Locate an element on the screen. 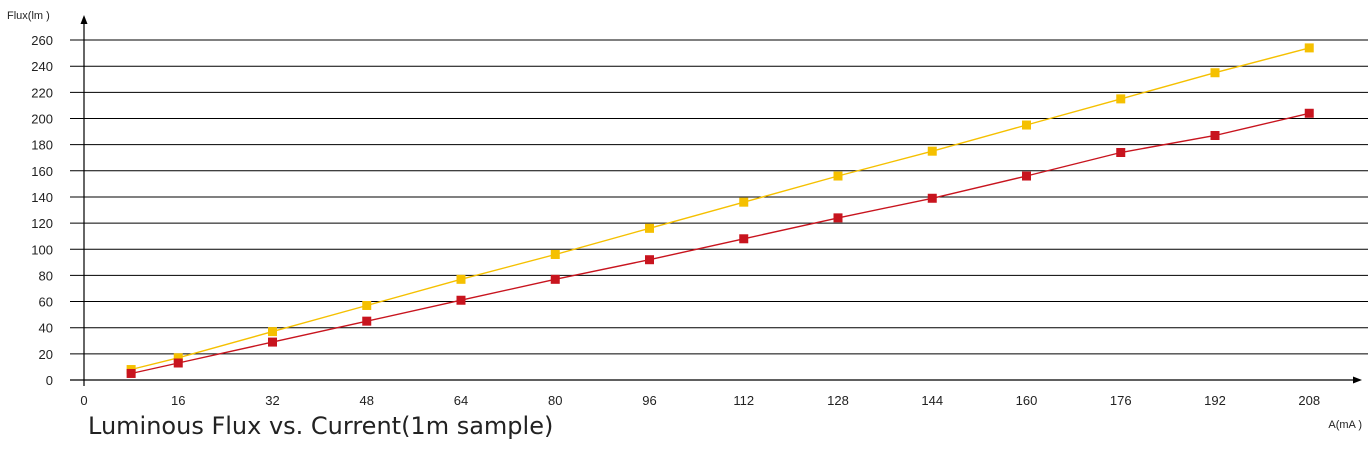 Image resolution: width=1368 pixels, height=456 pixels. x-axis-arrow is located at coordinates (1357, 380).